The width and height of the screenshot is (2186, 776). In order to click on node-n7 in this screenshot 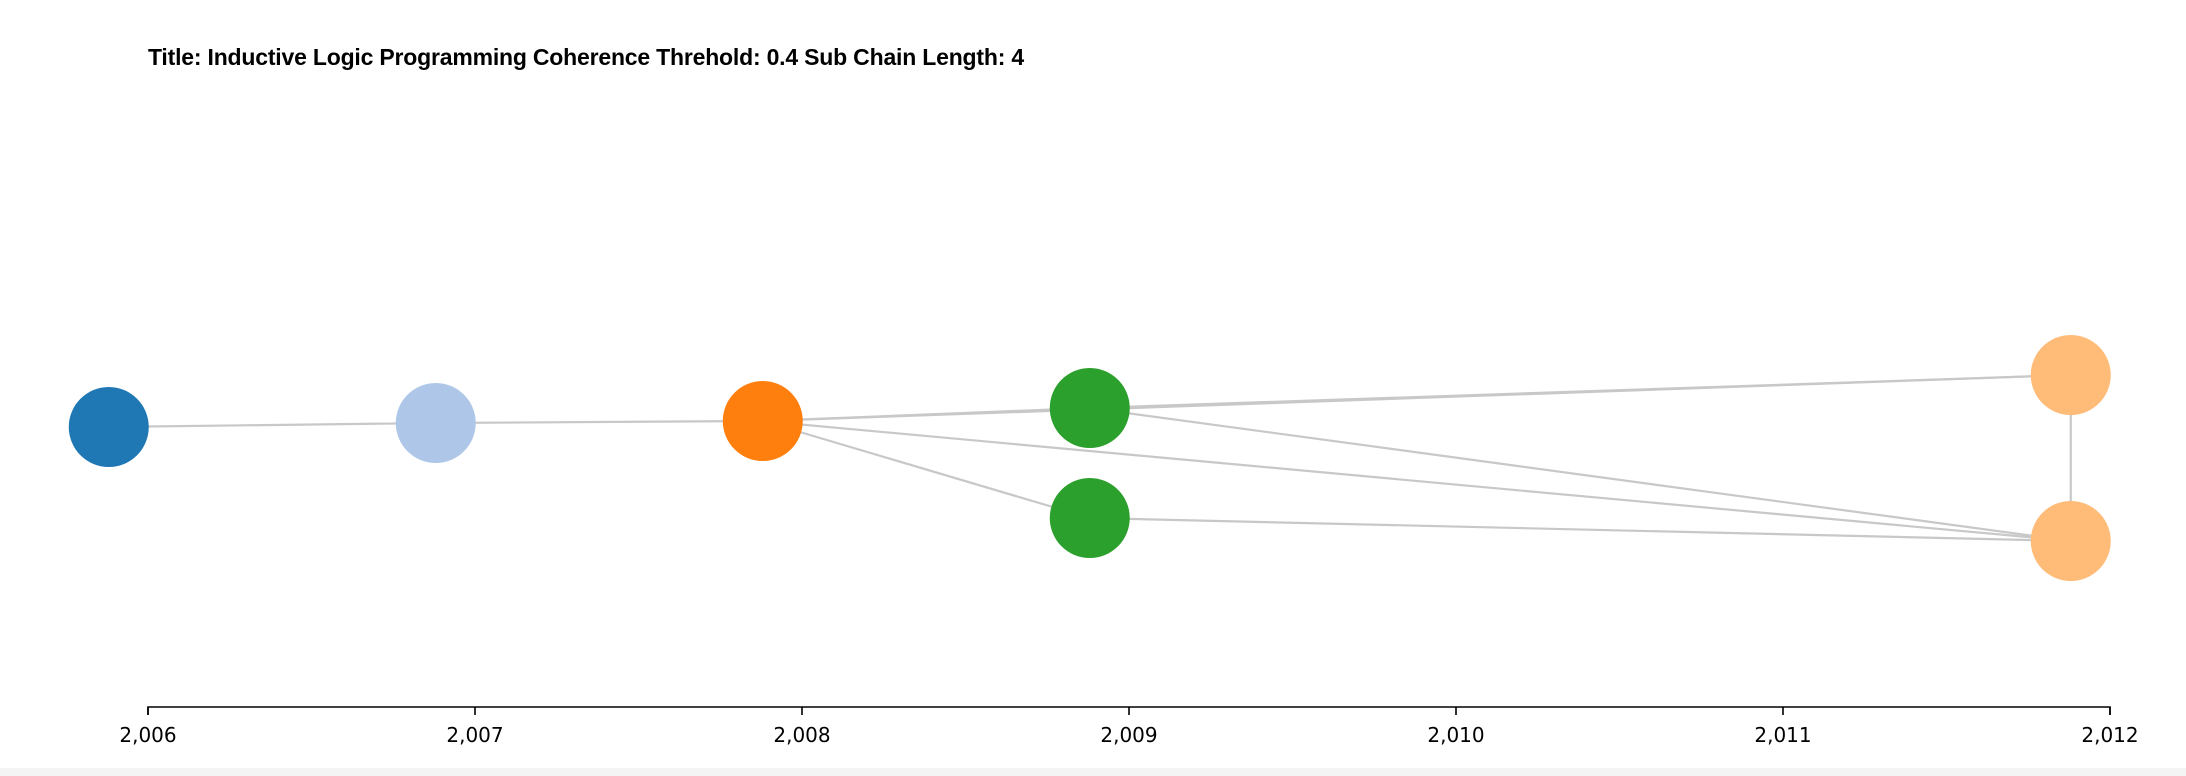, I will do `click(2070, 541)`.